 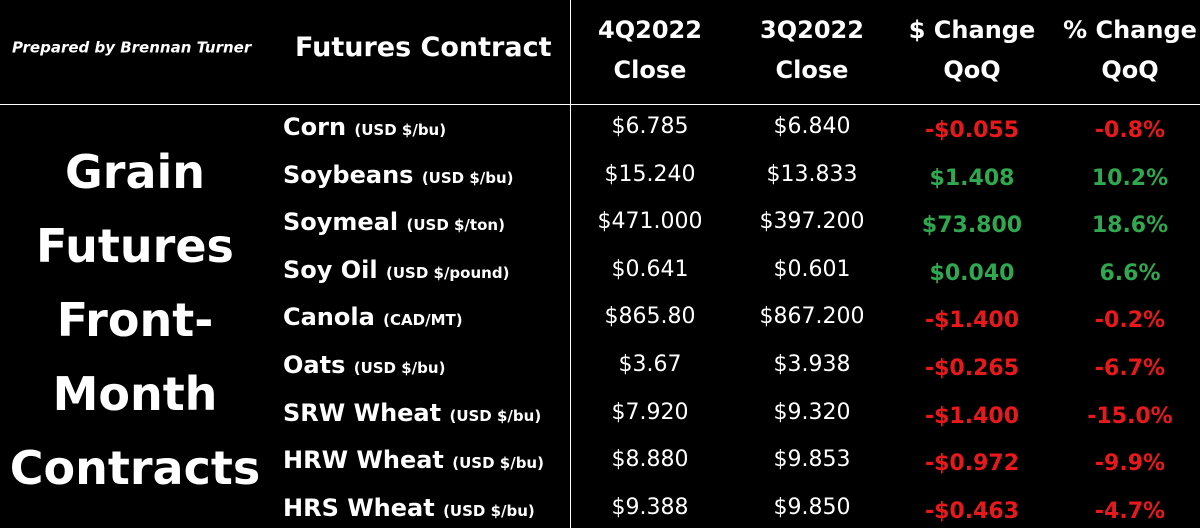 I want to click on q4-close: $6.785, so click(x=650, y=126).